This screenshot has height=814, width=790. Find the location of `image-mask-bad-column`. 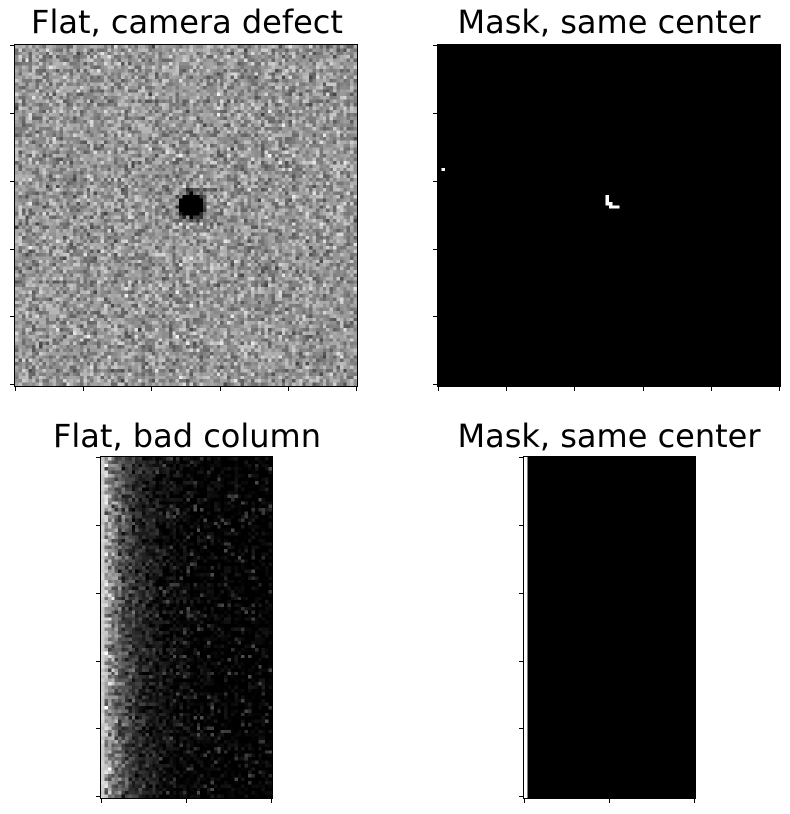

image-mask-bad-column is located at coordinates (609, 627).